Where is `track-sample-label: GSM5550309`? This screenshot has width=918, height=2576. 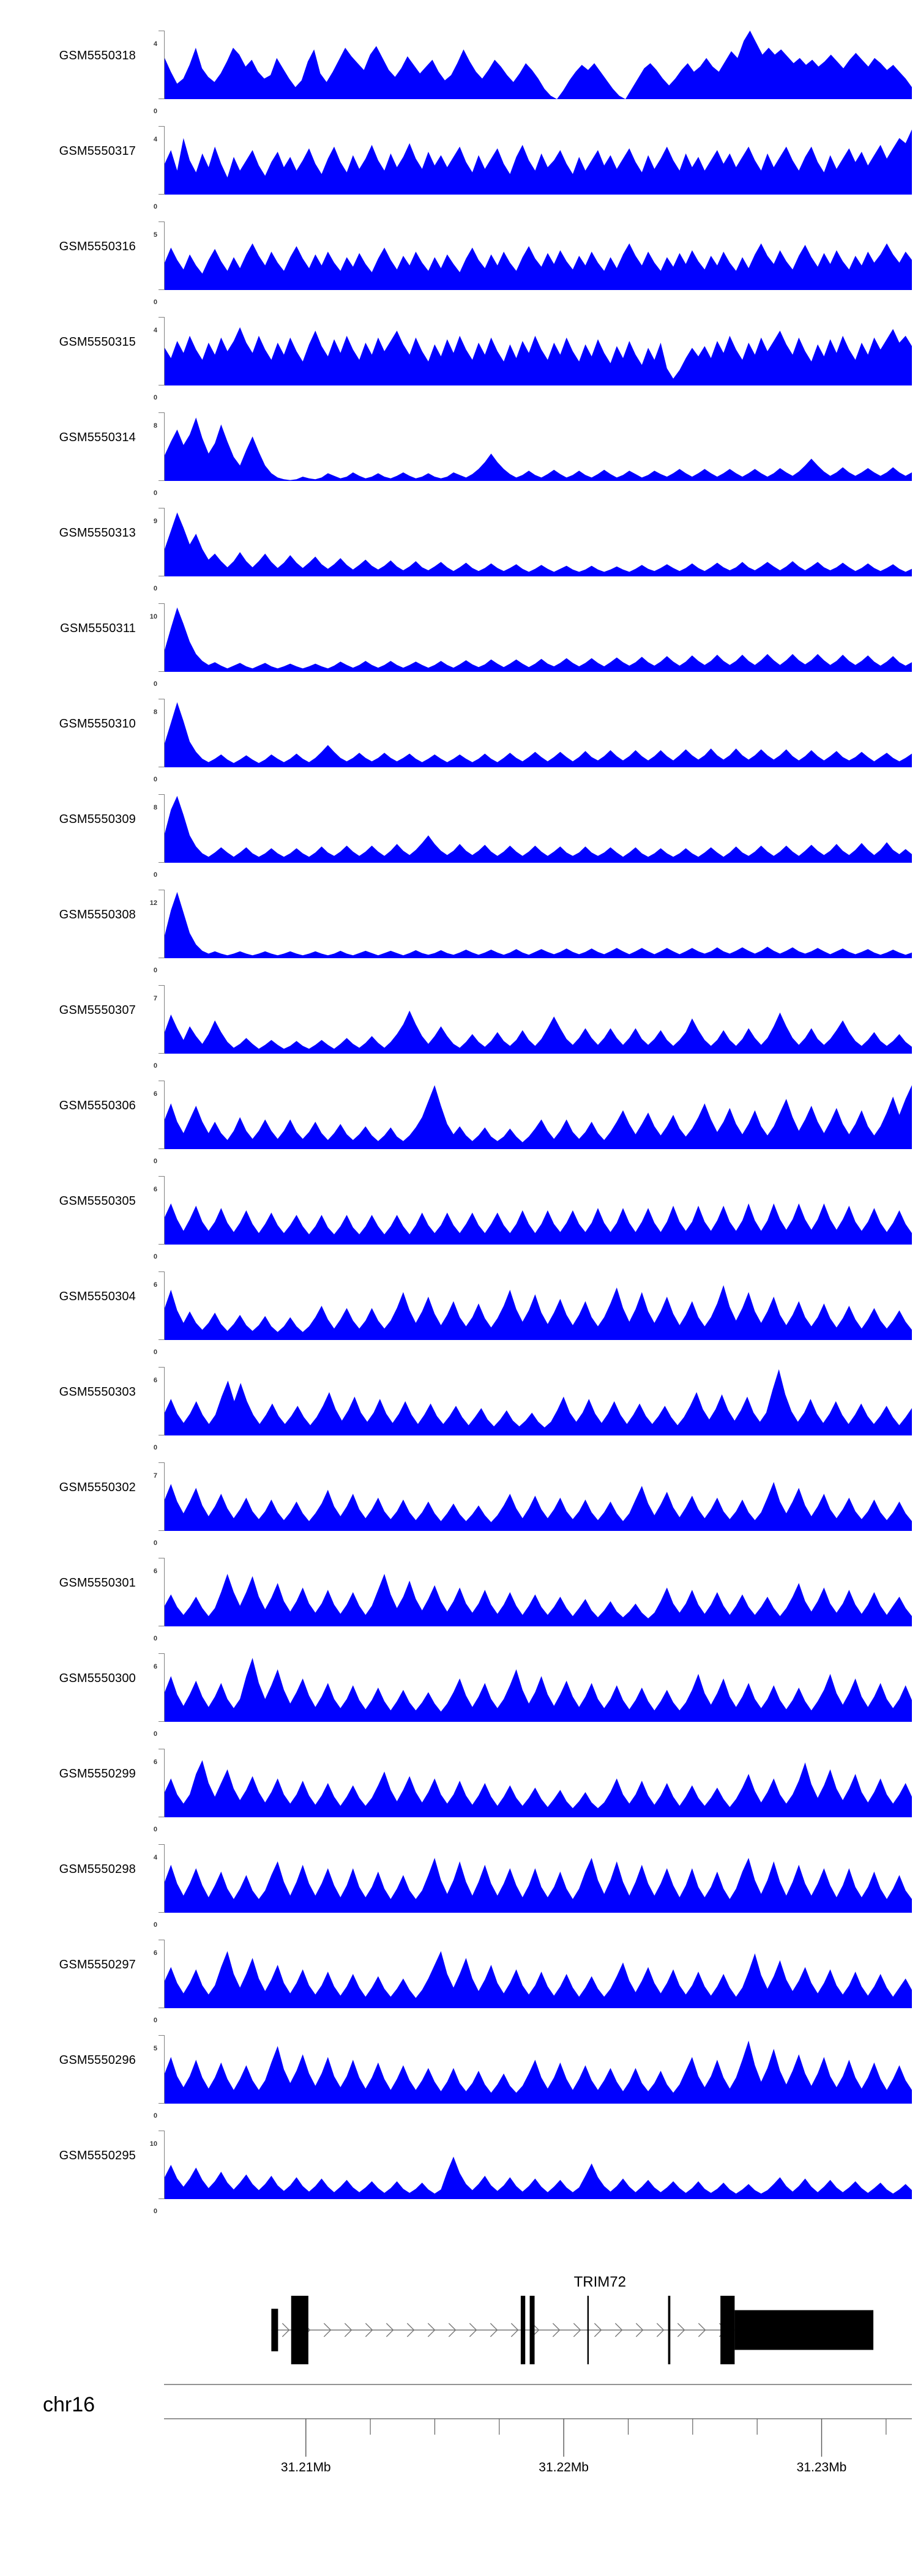 track-sample-label: GSM5550309 is located at coordinates (97, 819).